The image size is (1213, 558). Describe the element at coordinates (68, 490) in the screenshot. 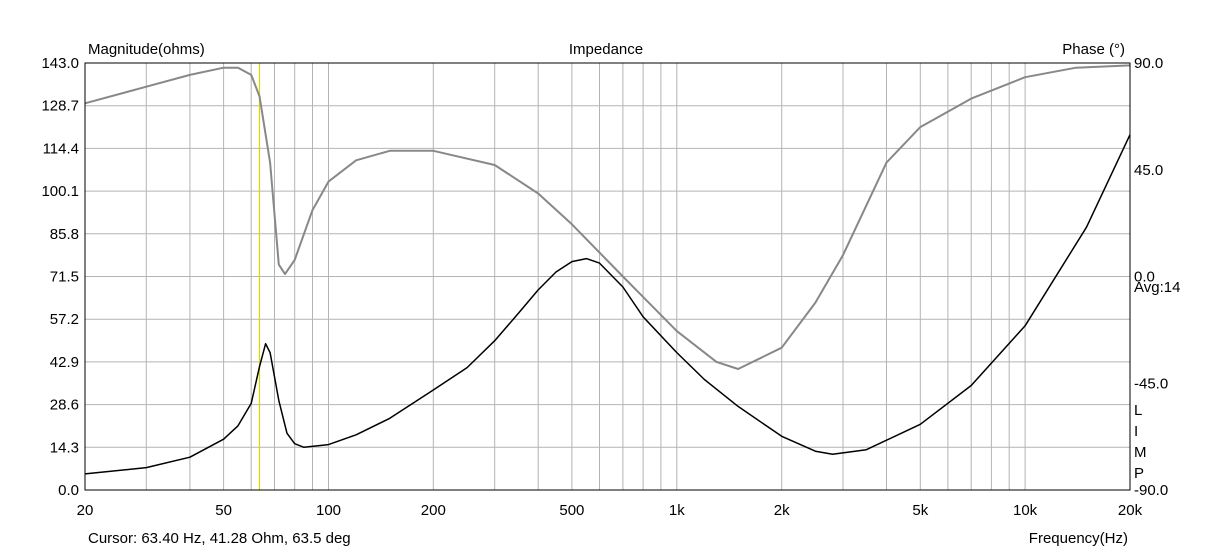

I see `left-tick-label: 0.0` at that location.